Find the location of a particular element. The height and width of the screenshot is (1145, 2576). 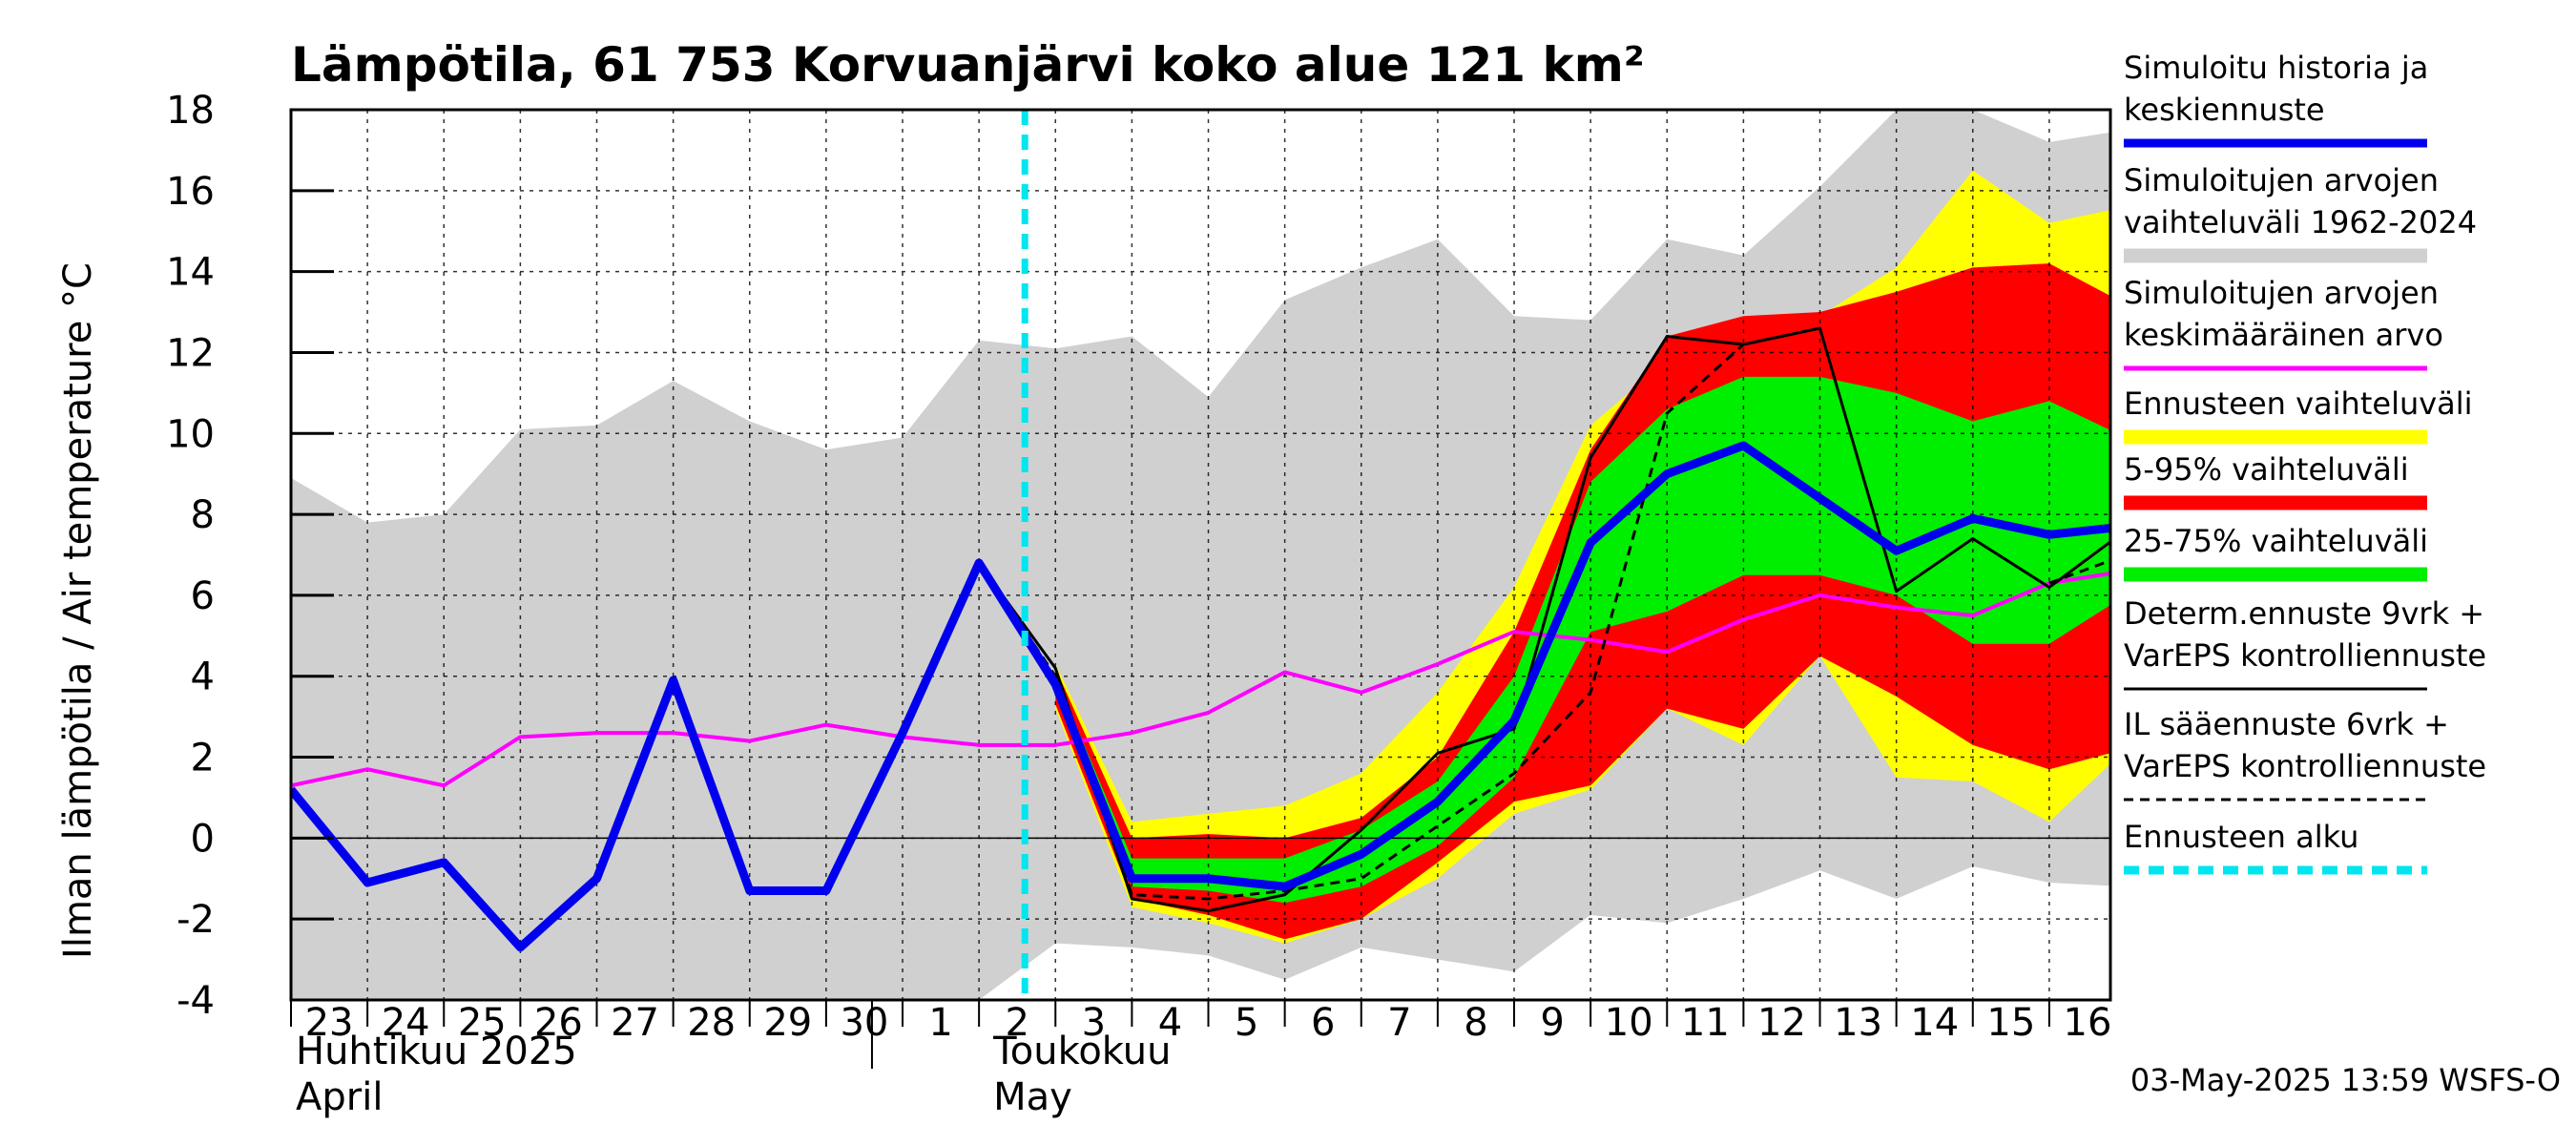

month-label-en: May is located at coordinates (1032, 1097).